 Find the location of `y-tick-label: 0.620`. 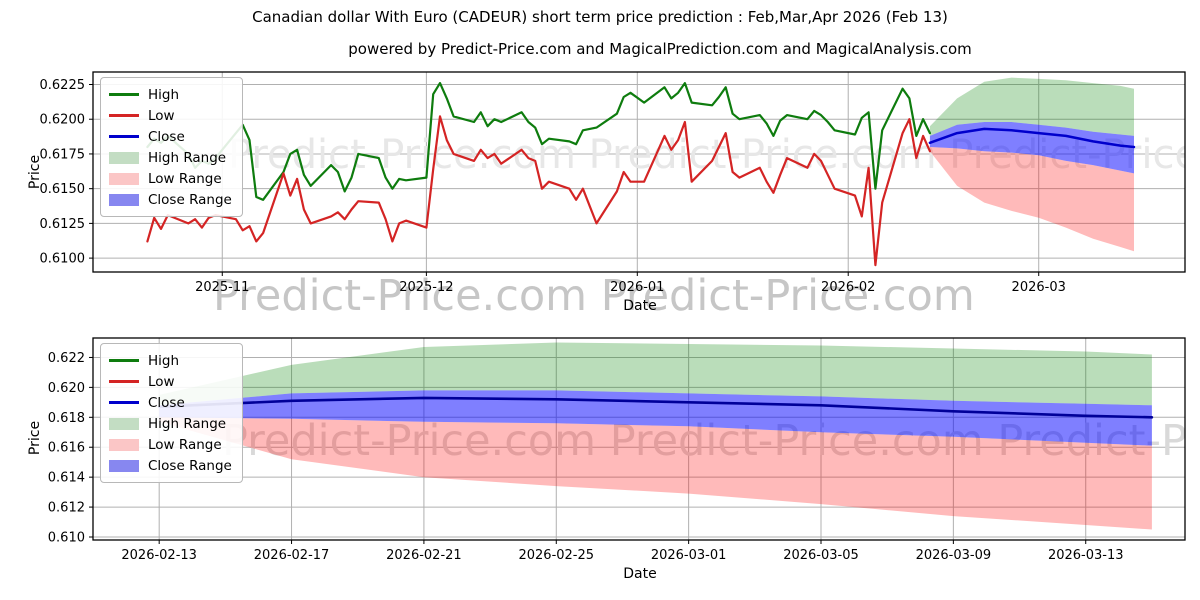

y-tick-label: 0.620 is located at coordinates (66, 388).